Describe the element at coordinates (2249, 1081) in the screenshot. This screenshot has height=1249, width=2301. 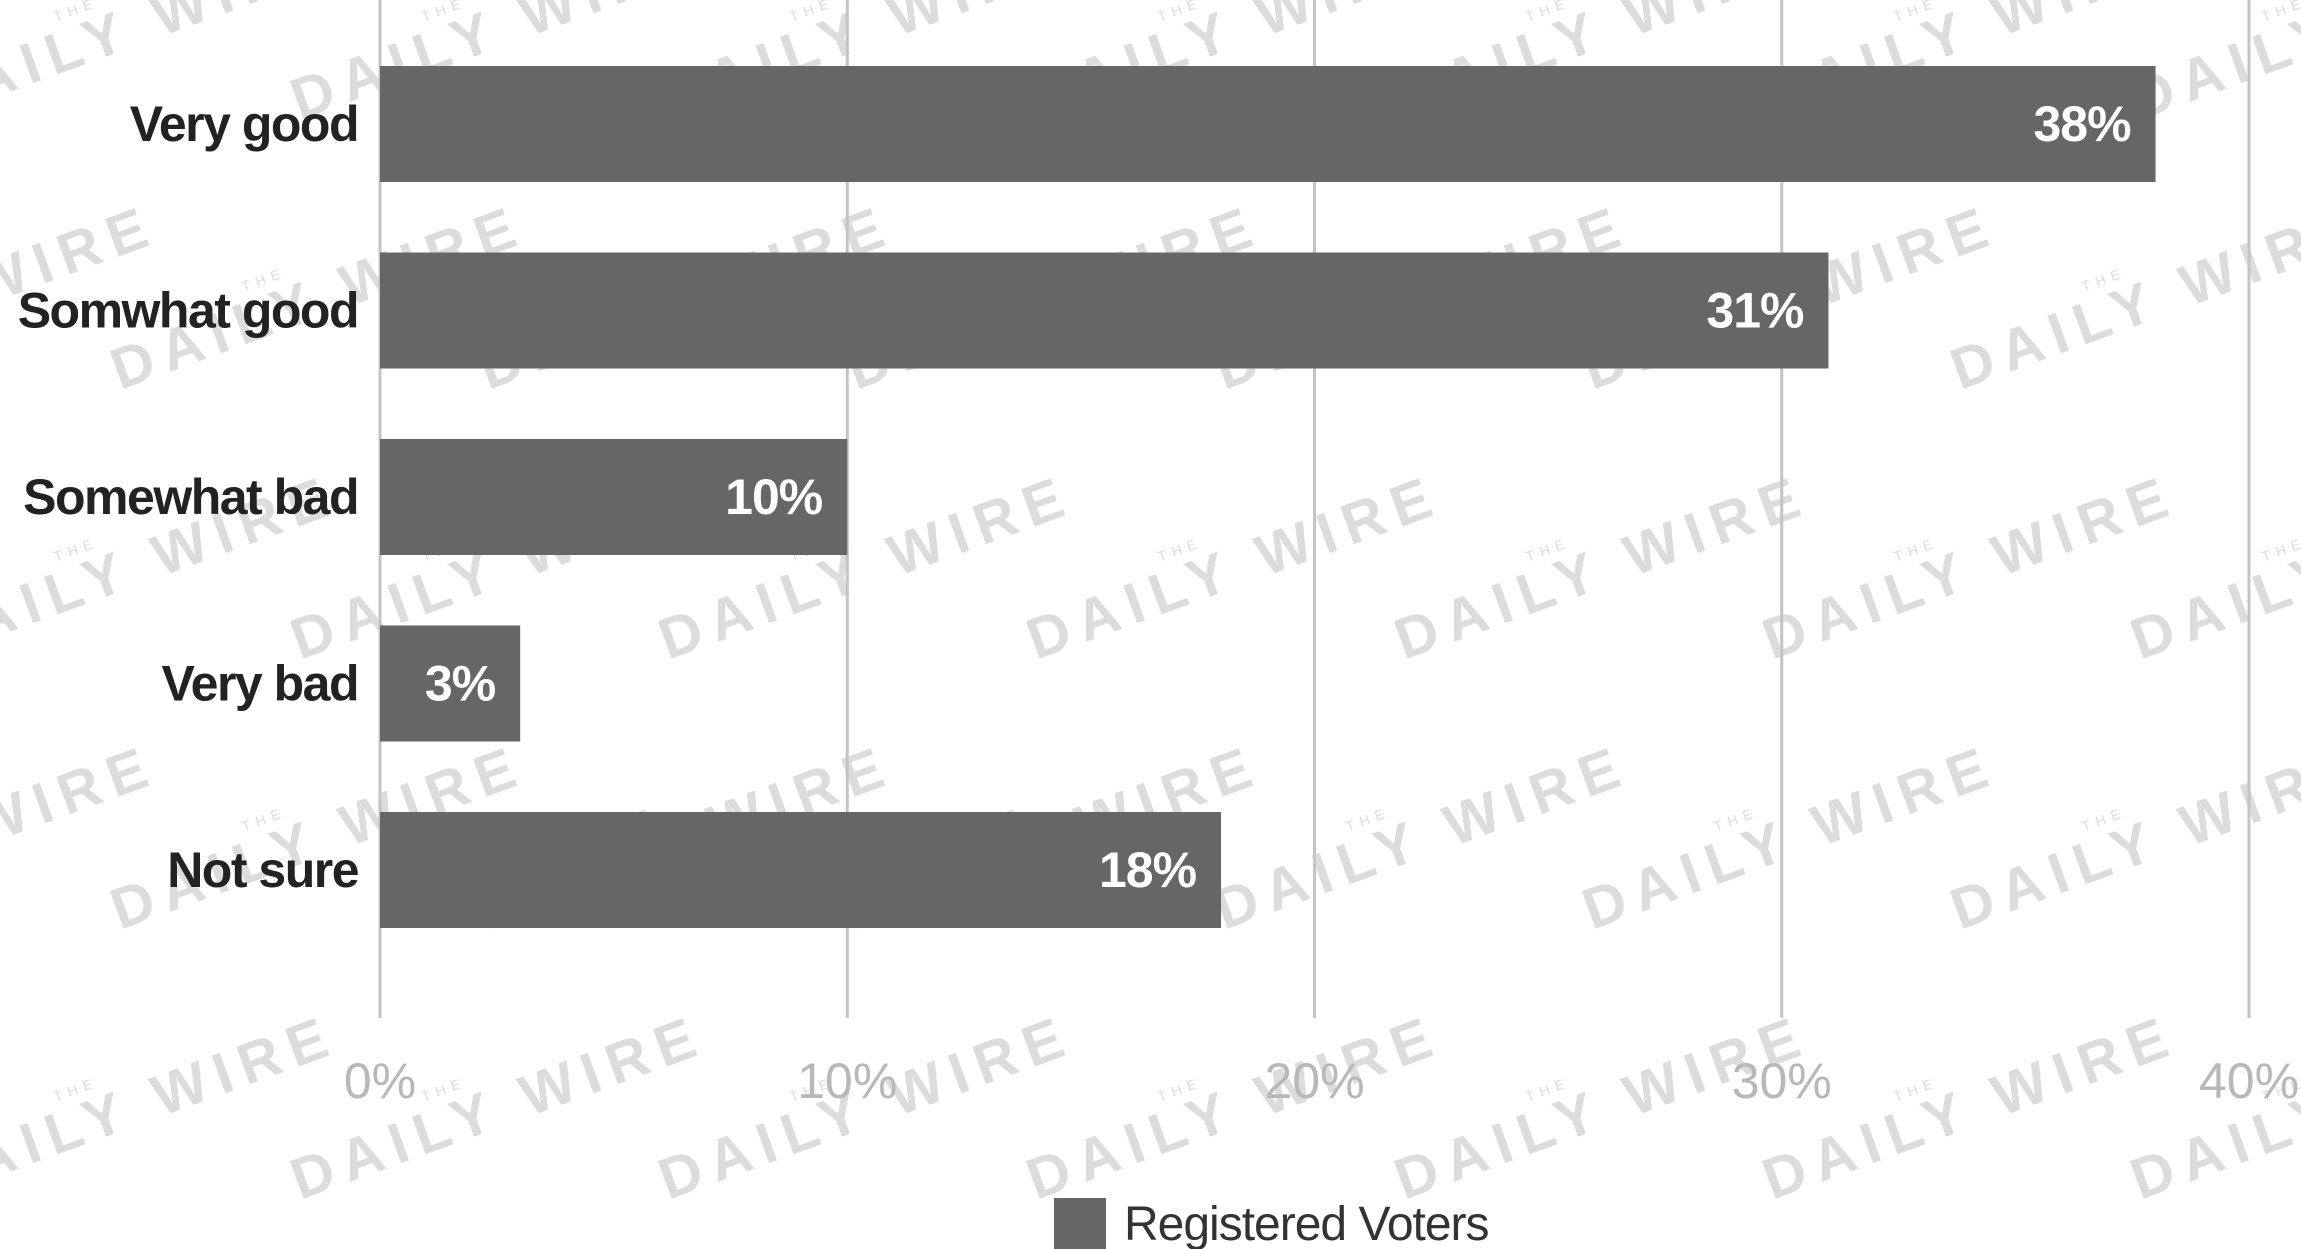
I see `x-tick-label: 40%` at that location.